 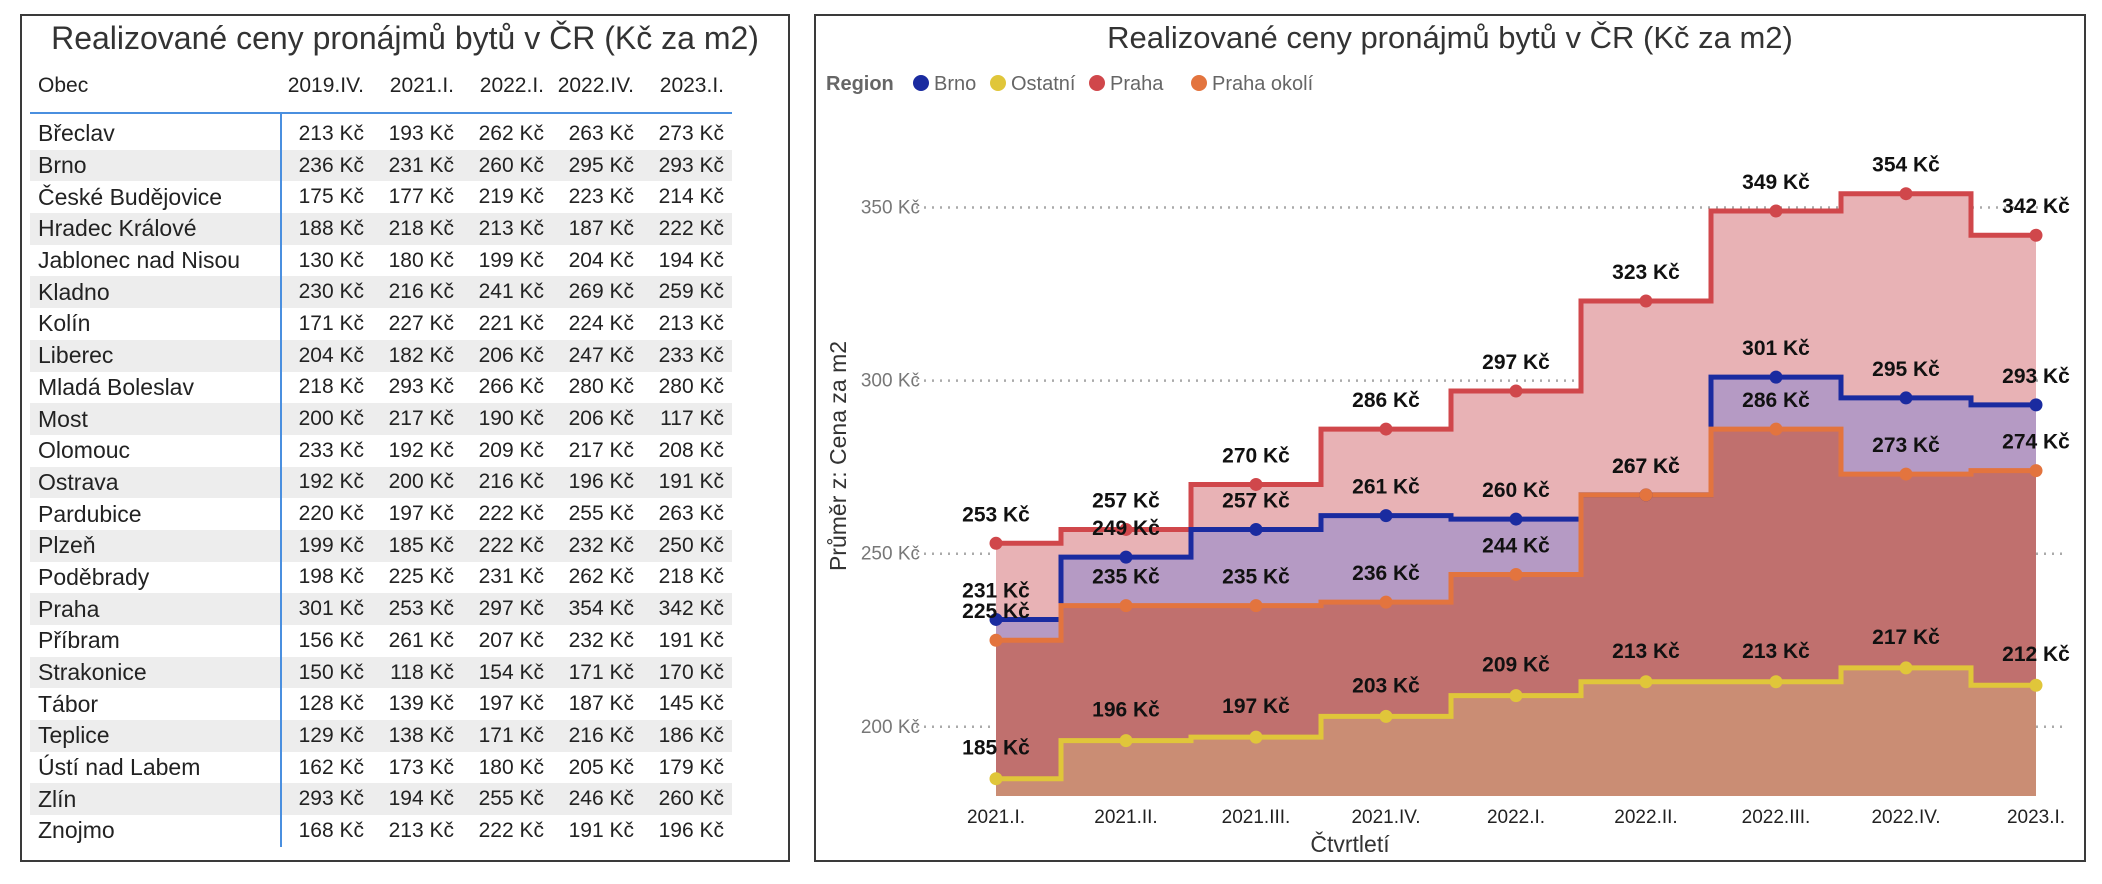 I want to click on column-header: 2022.IV., so click(x=597, y=87).